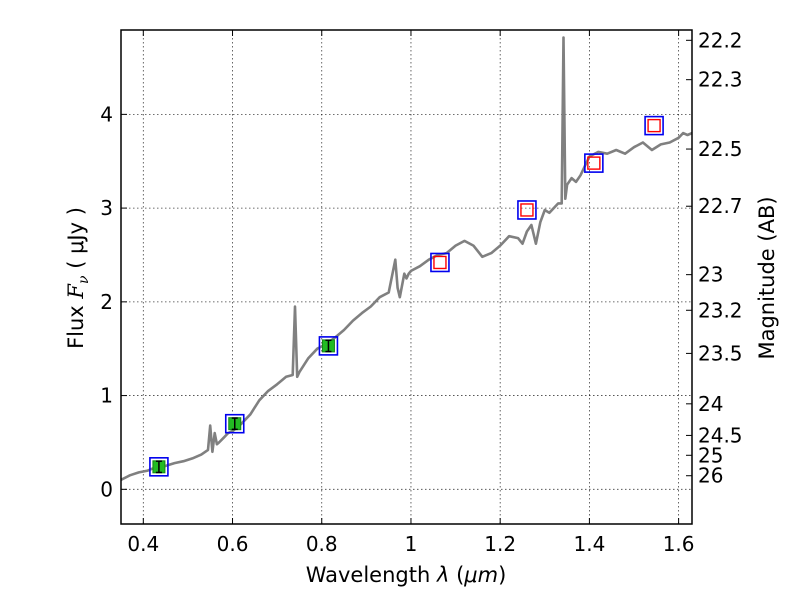  I want to click on y-right-tick-label: 26, so click(710, 476).